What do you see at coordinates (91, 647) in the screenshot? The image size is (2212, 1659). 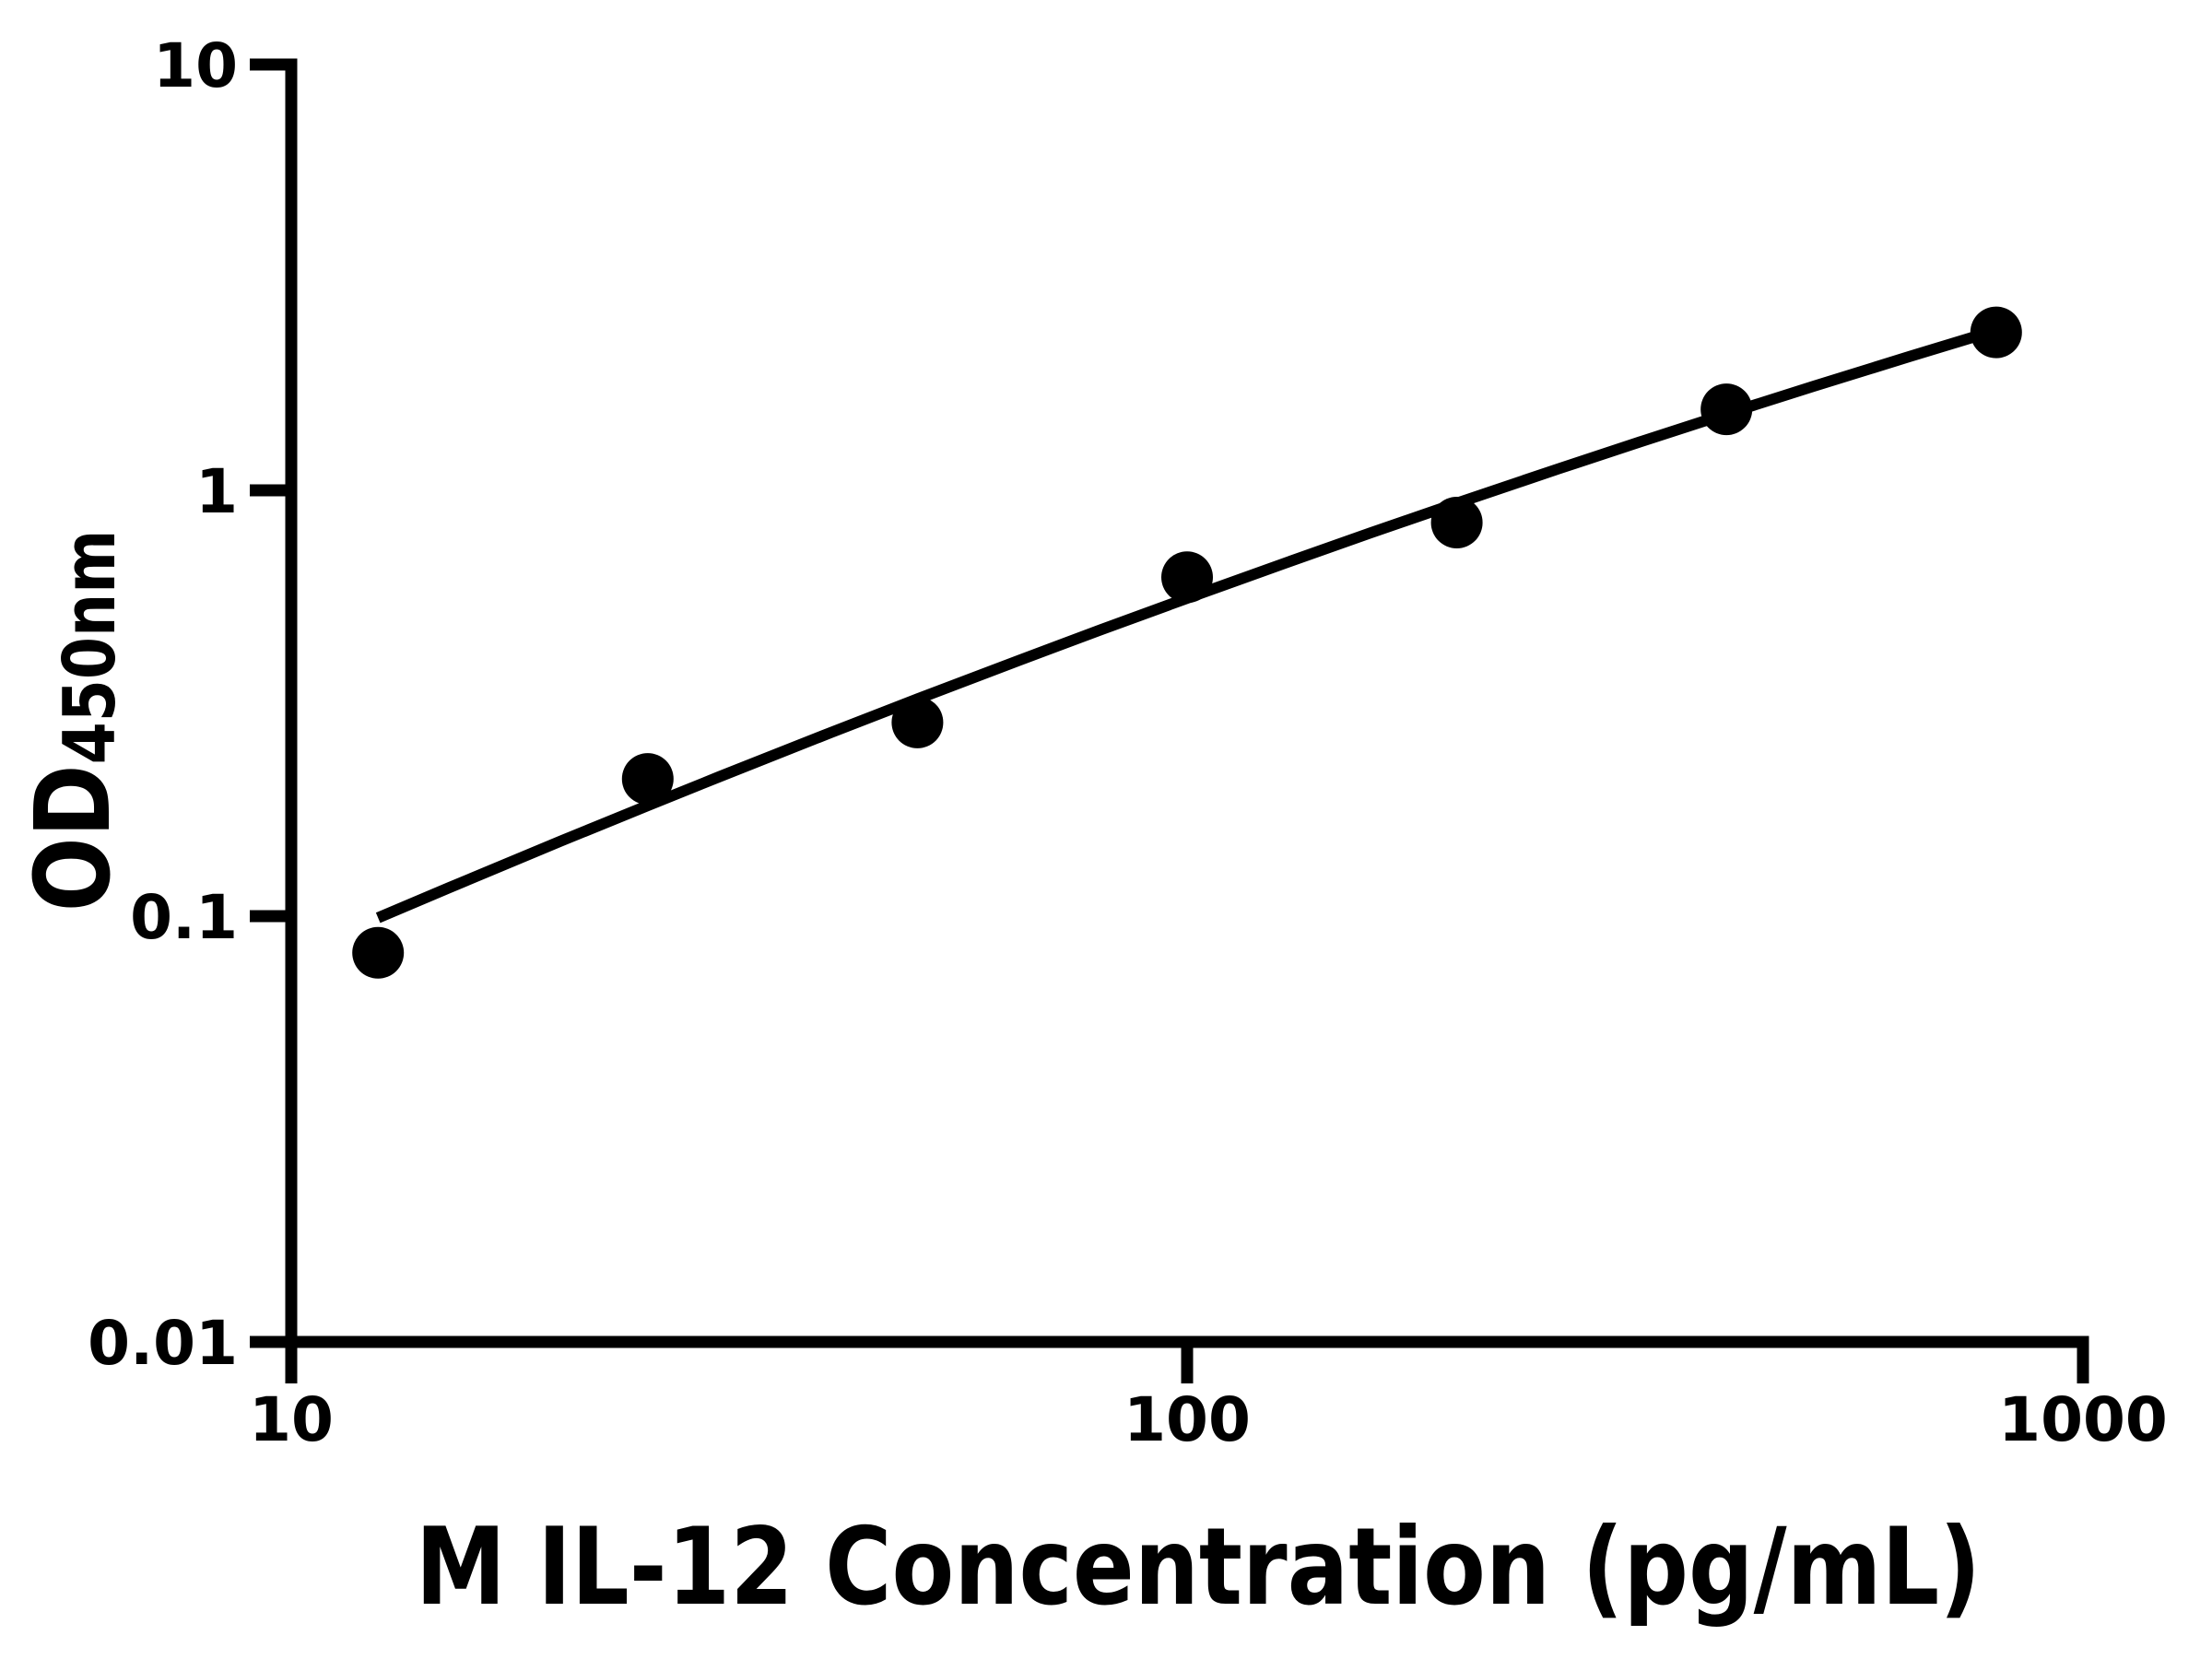 I see `y-axis-title-subscript: 450nm` at bounding box center [91, 647].